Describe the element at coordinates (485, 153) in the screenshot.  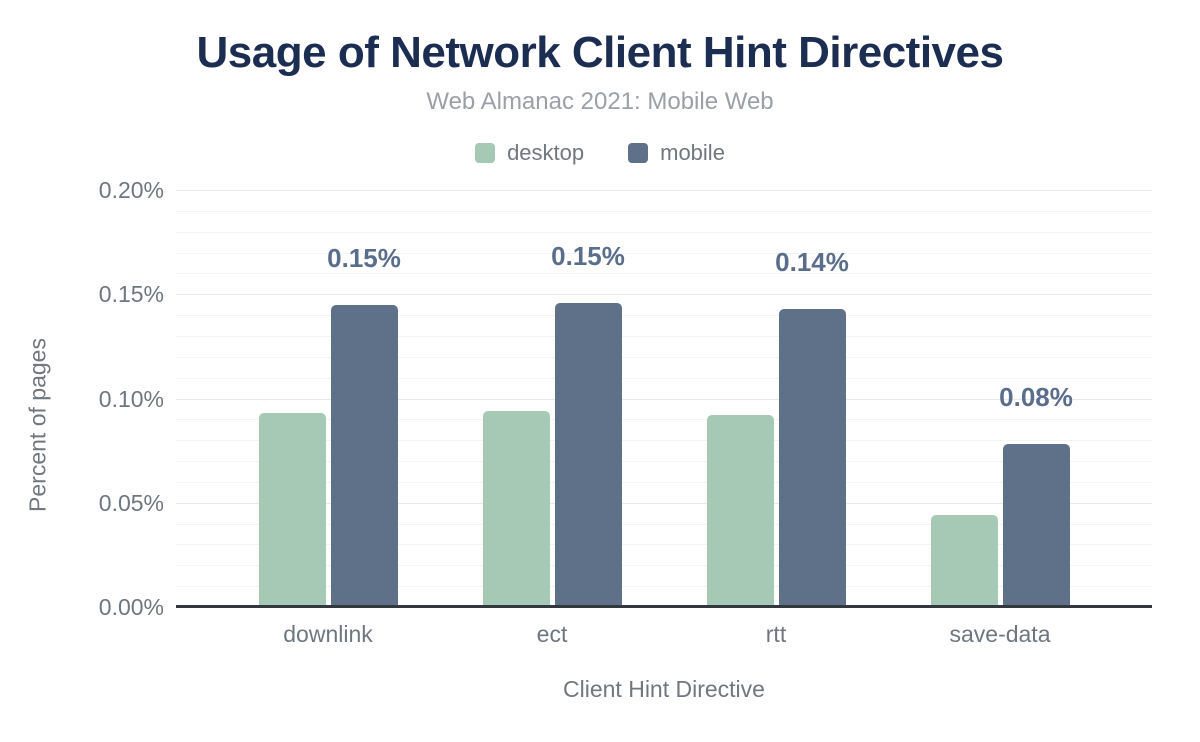
I see `desktop-swatch-icon` at that location.